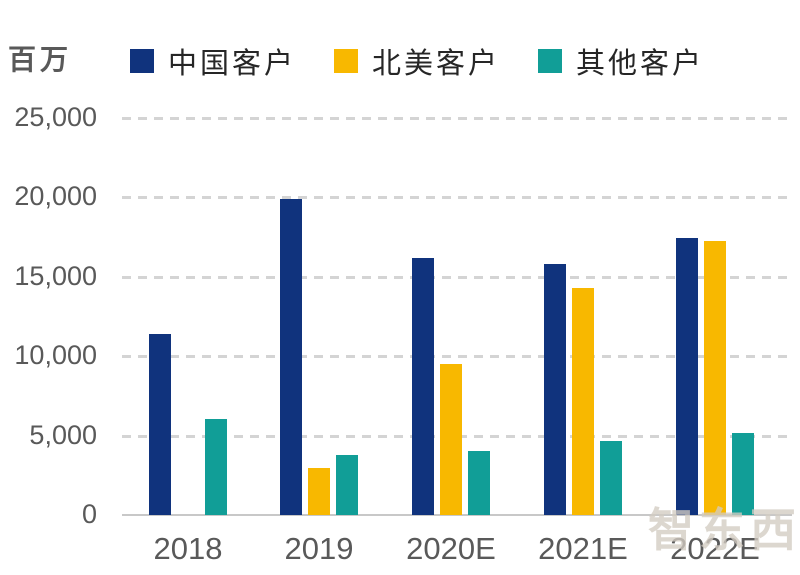 The height and width of the screenshot is (575, 800). Describe the element at coordinates (451, 548) in the screenshot. I see `x-axis-tick-label-2020E: 2020E` at that location.